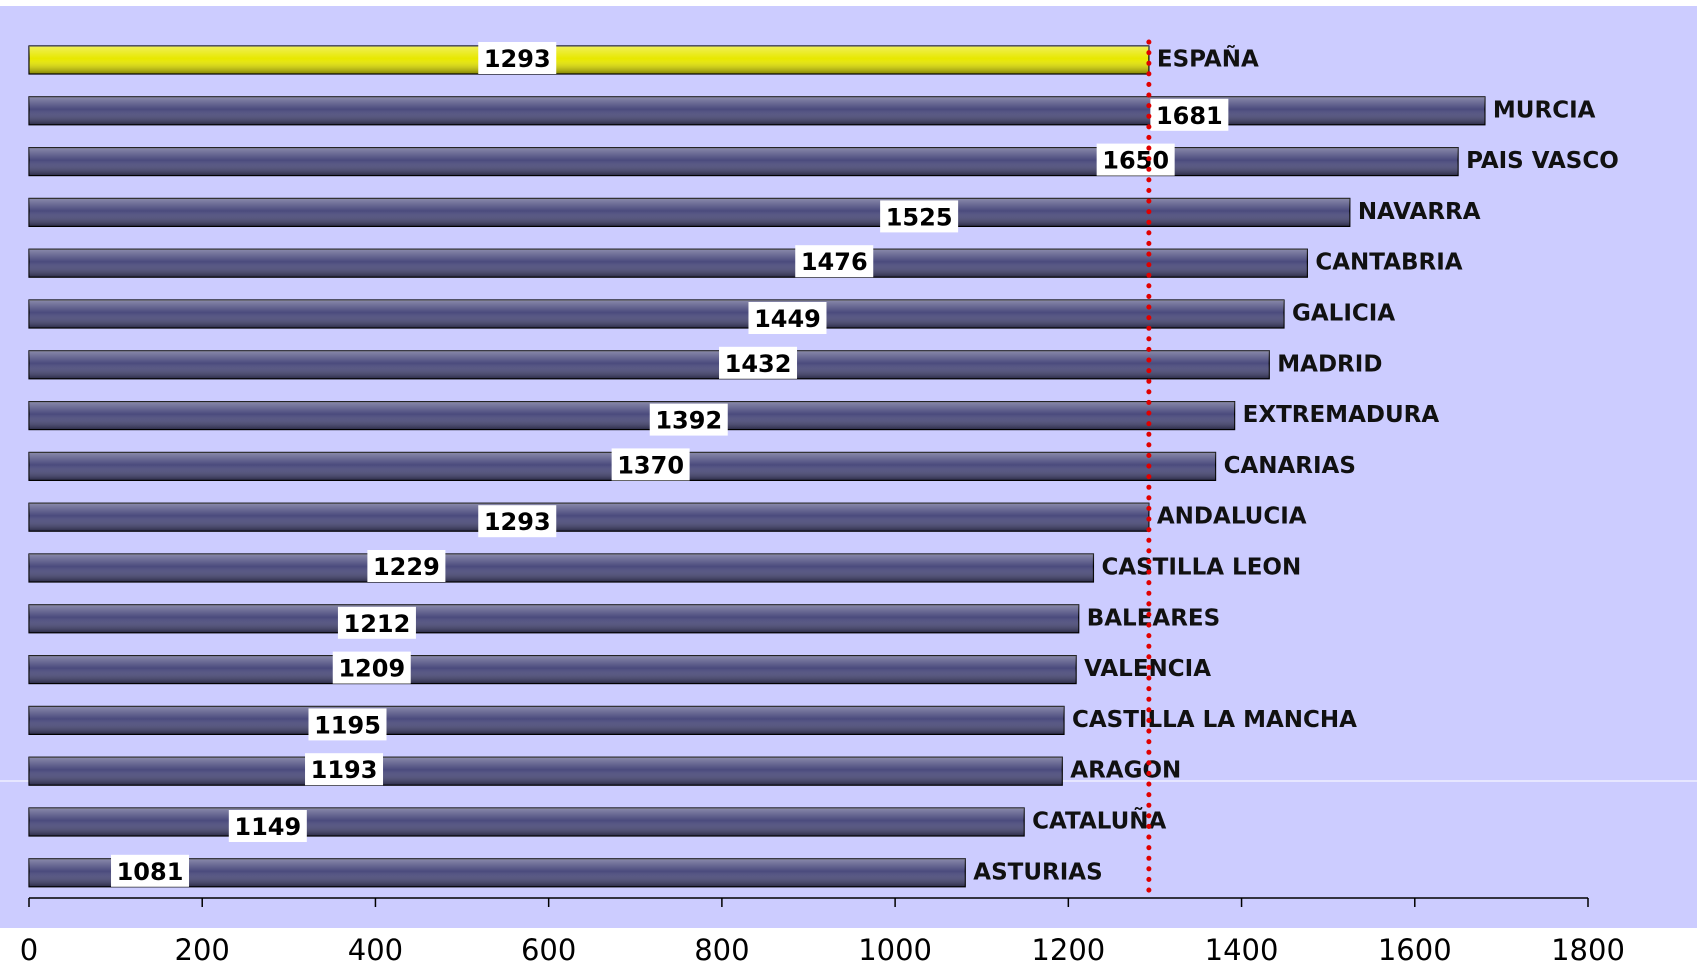  Describe the element at coordinates (375, 950) in the screenshot. I see `x-tick-label: 400` at that location.